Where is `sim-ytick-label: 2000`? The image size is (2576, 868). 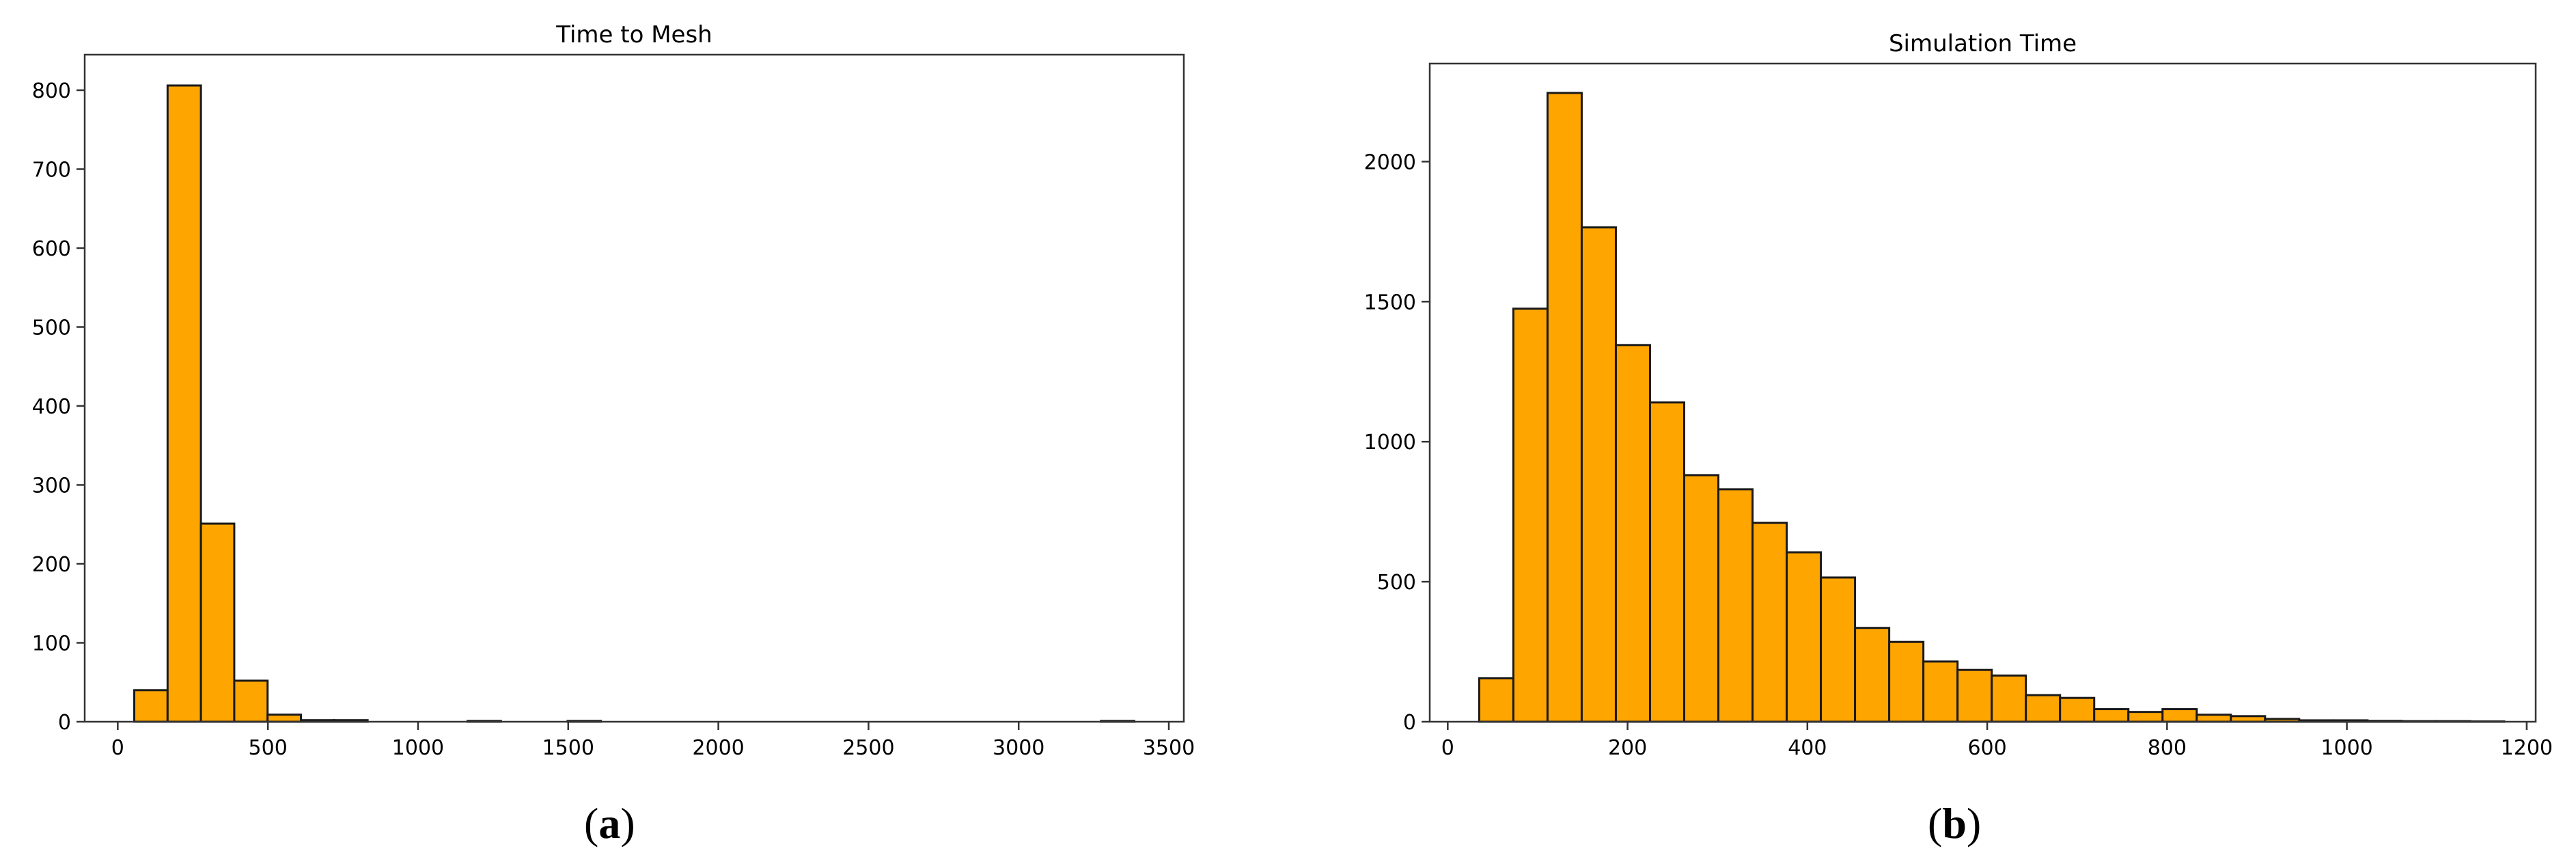
sim-ytick-label: 2000 is located at coordinates (1390, 162).